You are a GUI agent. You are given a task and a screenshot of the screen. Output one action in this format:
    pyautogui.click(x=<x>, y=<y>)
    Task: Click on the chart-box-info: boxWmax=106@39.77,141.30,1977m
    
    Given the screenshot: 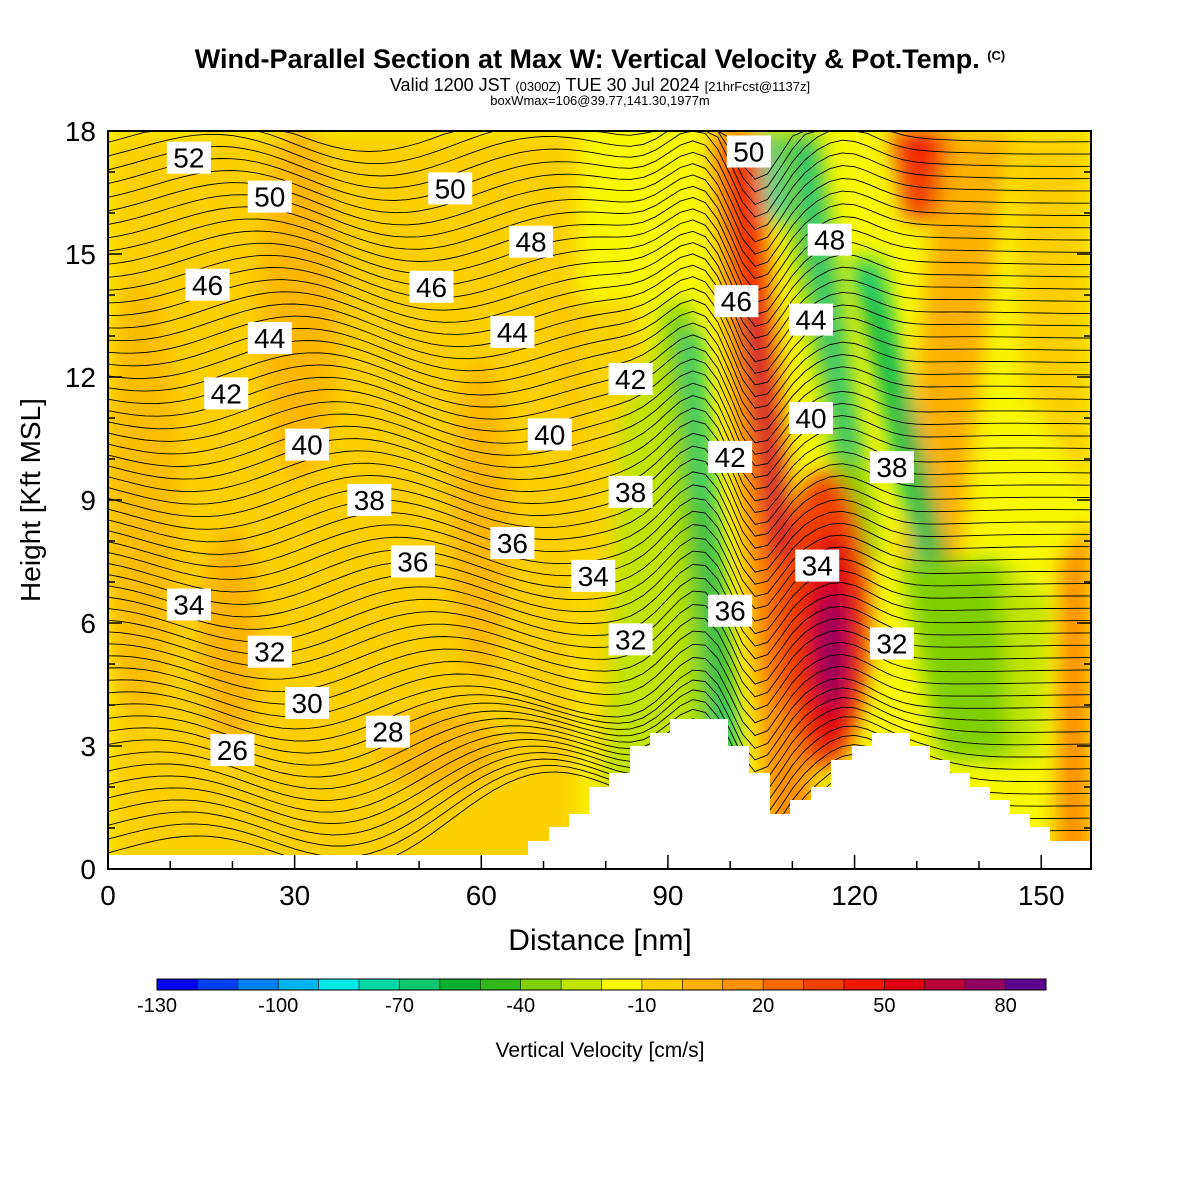 What is the action you would take?
    pyautogui.click(x=600, y=100)
    